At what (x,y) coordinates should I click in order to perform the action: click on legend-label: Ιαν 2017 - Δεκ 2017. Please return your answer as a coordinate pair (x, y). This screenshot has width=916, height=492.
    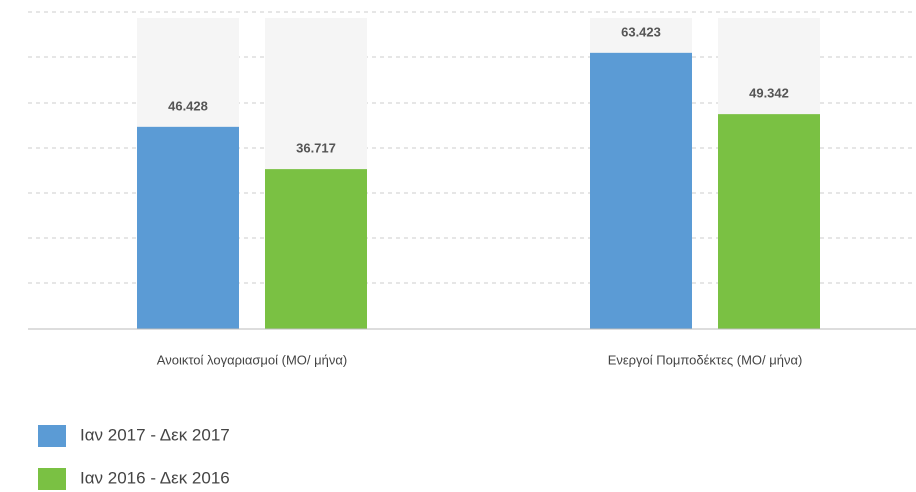
    Looking at the image, I should click on (155, 434).